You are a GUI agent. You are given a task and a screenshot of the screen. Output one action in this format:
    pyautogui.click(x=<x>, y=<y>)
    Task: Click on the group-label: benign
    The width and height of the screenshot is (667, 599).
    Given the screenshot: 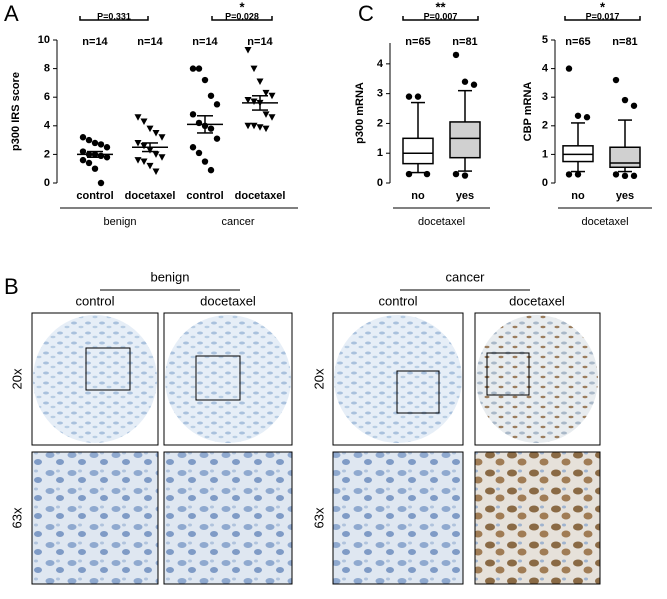 What is the action you would take?
    pyautogui.click(x=119, y=222)
    